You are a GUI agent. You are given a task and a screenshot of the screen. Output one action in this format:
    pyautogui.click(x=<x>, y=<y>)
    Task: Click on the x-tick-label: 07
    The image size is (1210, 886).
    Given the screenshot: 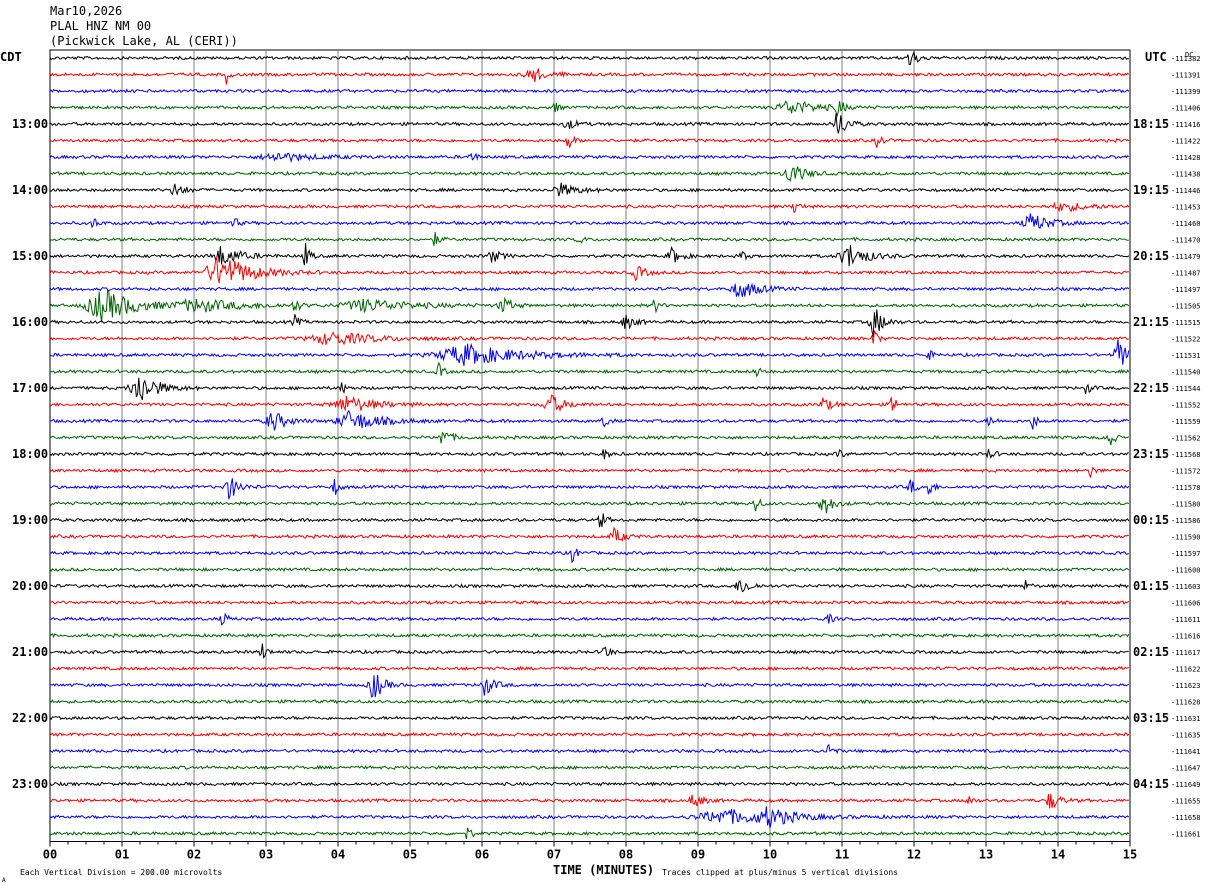 What is the action you would take?
    pyautogui.click(x=554, y=855)
    